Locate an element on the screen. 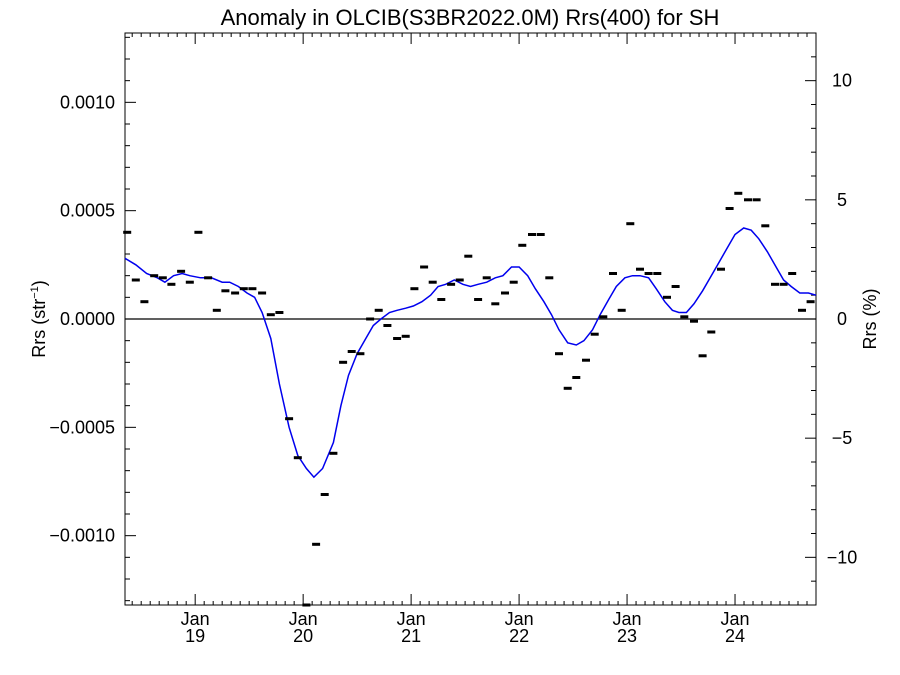  y-left-tick-label: −0.0010 is located at coordinates (82, 536).